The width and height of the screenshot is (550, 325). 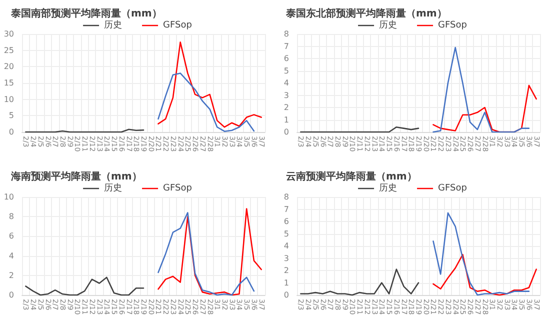 What do you see at coordinates (9, 34) in the screenshot?
I see `y-tick-label: 30` at bounding box center [9, 34].